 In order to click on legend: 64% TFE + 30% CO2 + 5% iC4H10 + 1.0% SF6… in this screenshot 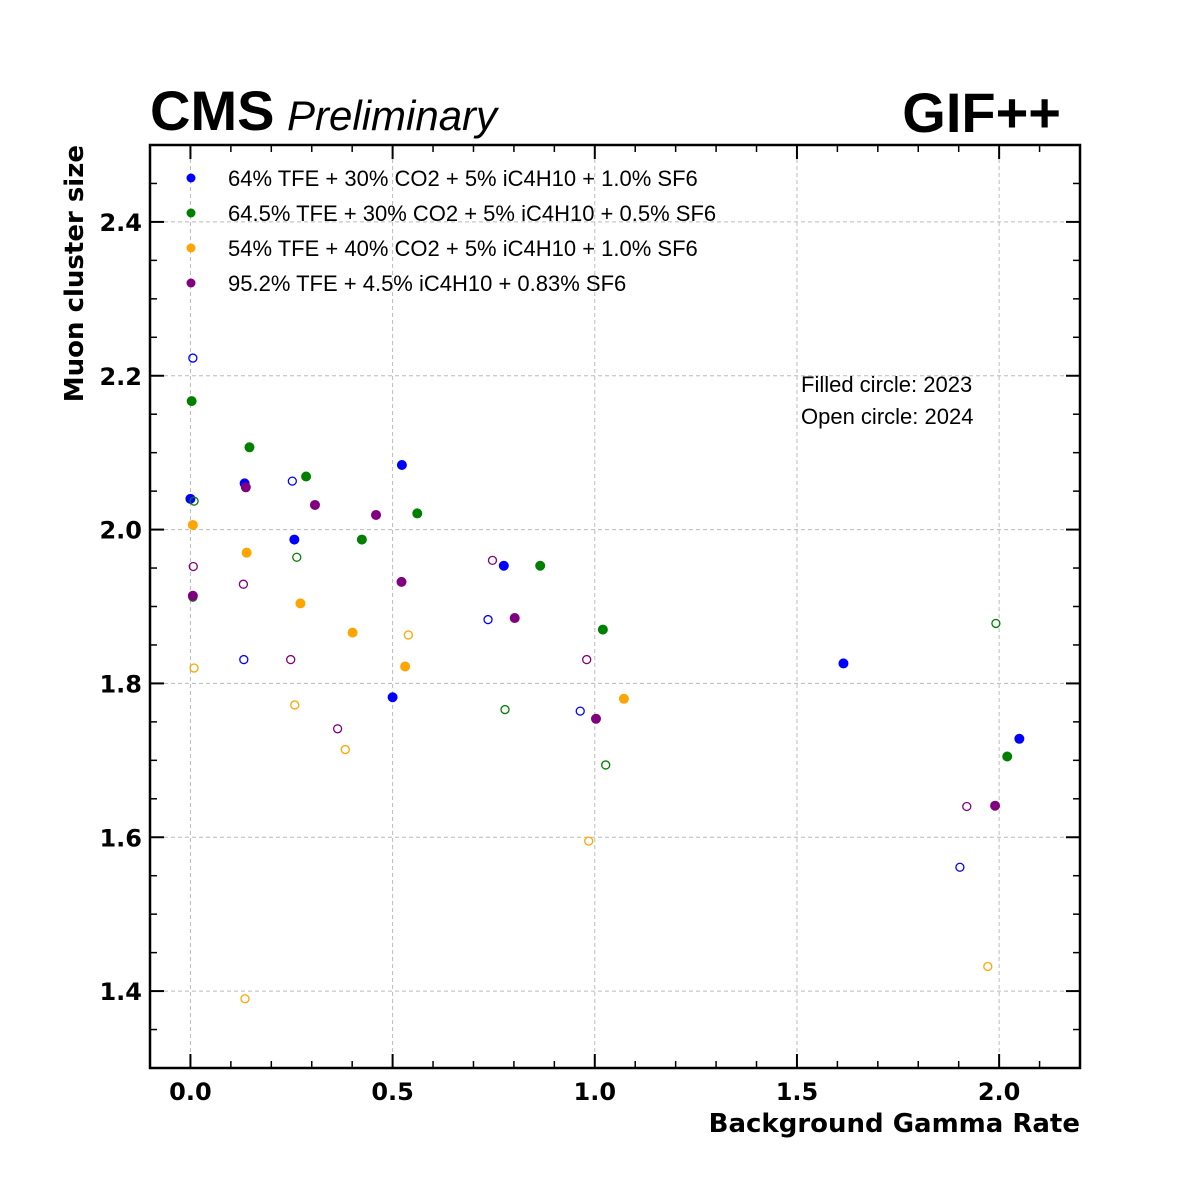, I will do `click(451, 231)`.